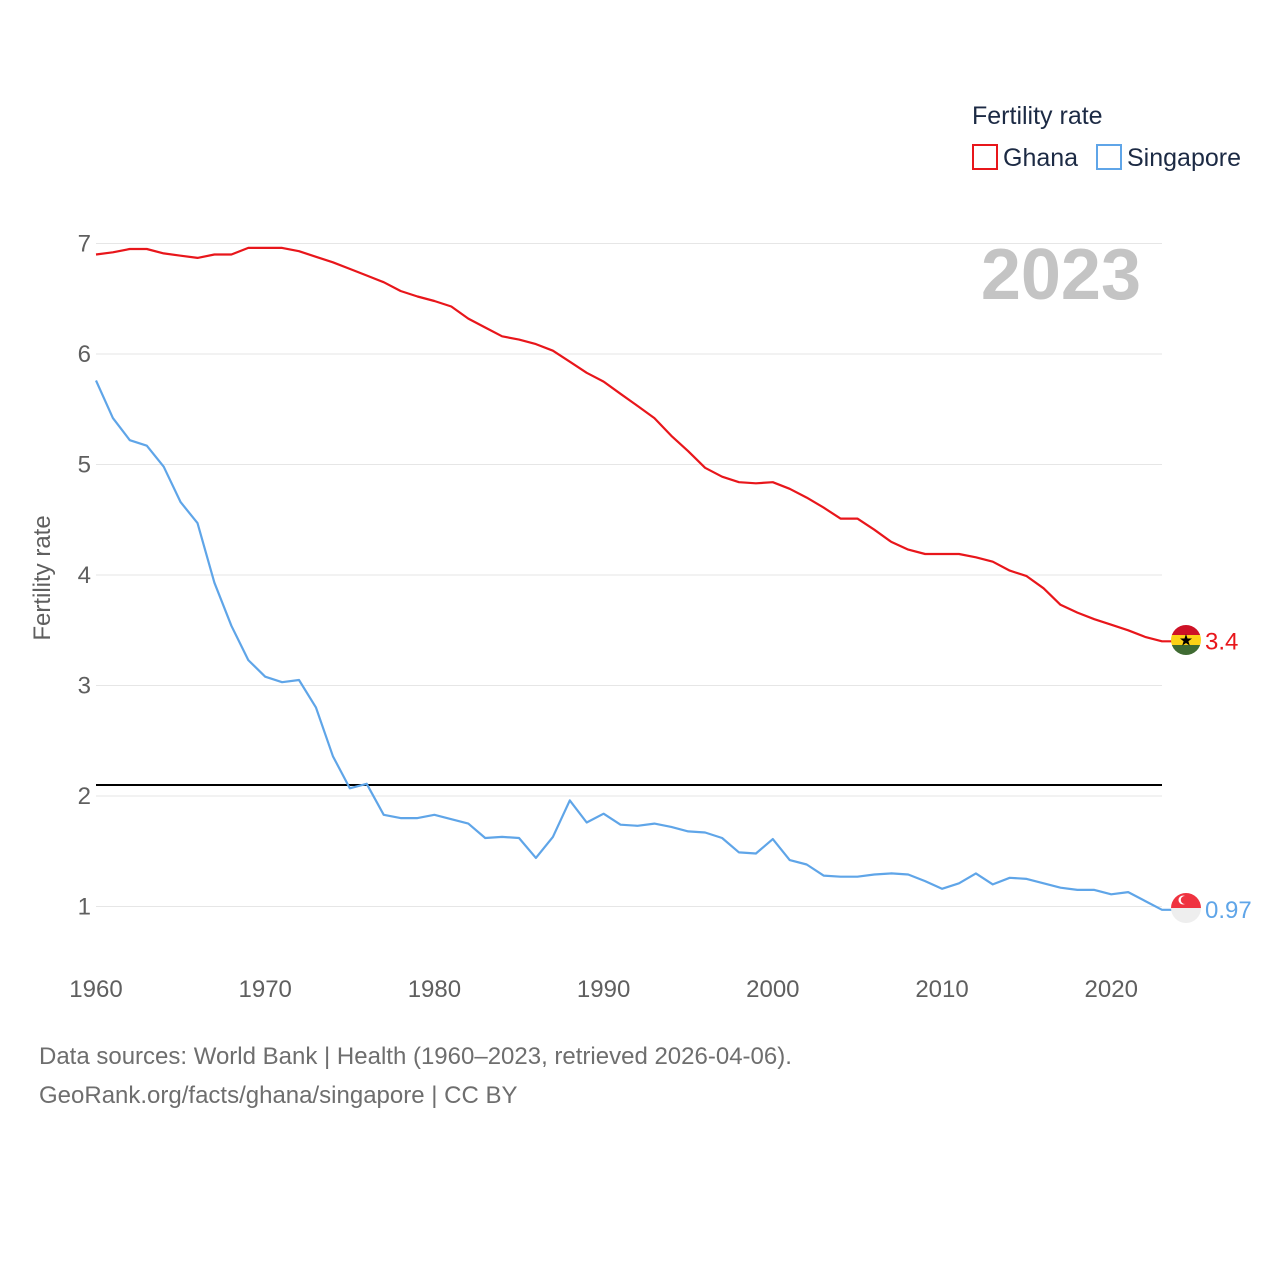 The height and width of the screenshot is (1280, 1280). Describe the element at coordinates (941, 989) in the screenshot. I see `x-tick-label: 2010` at that location.